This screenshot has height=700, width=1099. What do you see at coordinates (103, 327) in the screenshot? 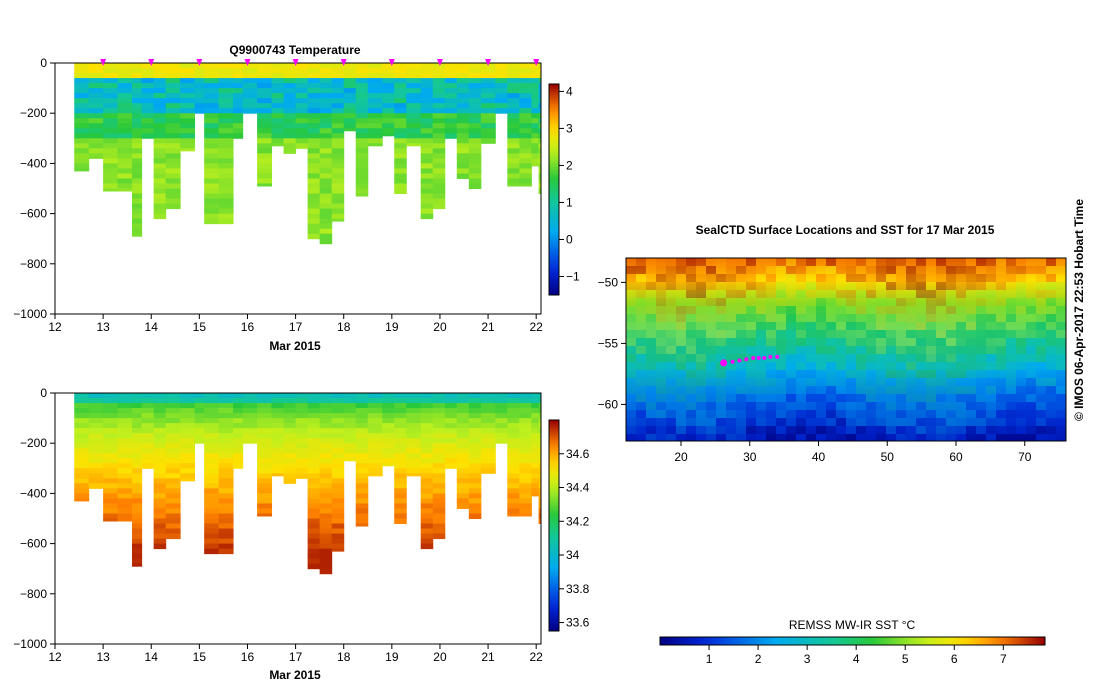
I see `x-tick-label: 13` at bounding box center [103, 327].